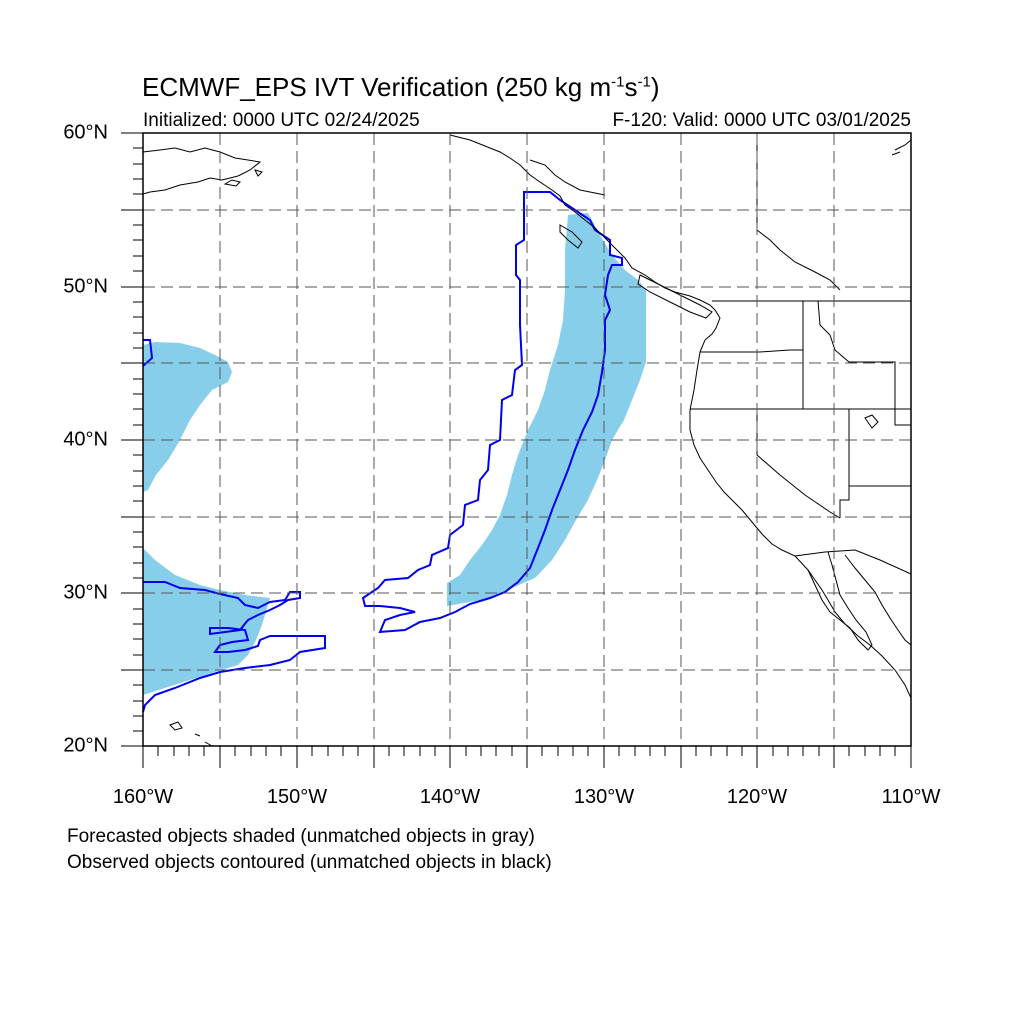  What do you see at coordinates (187, 417) in the screenshot?
I see `forecast-object-west-upper` at bounding box center [187, 417].